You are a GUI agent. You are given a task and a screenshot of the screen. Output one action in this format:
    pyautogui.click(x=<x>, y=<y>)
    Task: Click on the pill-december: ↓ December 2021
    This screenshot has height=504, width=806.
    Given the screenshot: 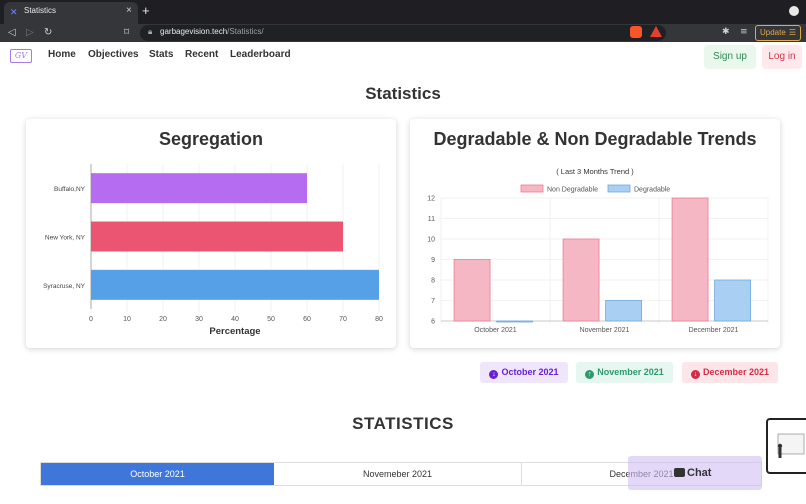 What is the action you would take?
    pyautogui.click(x=730, y=372)
    